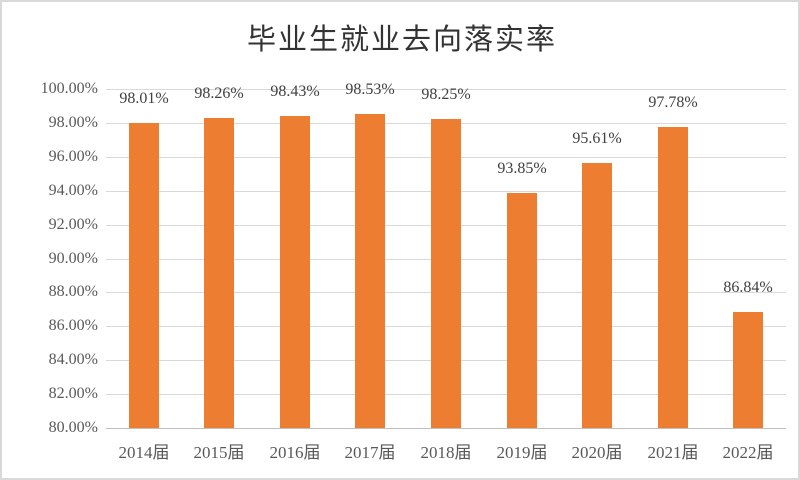 The image size is (800, 480). Describe the element at coordinates (144, 98) in the screenshot. I see `data-label: 98.01%` at that location.